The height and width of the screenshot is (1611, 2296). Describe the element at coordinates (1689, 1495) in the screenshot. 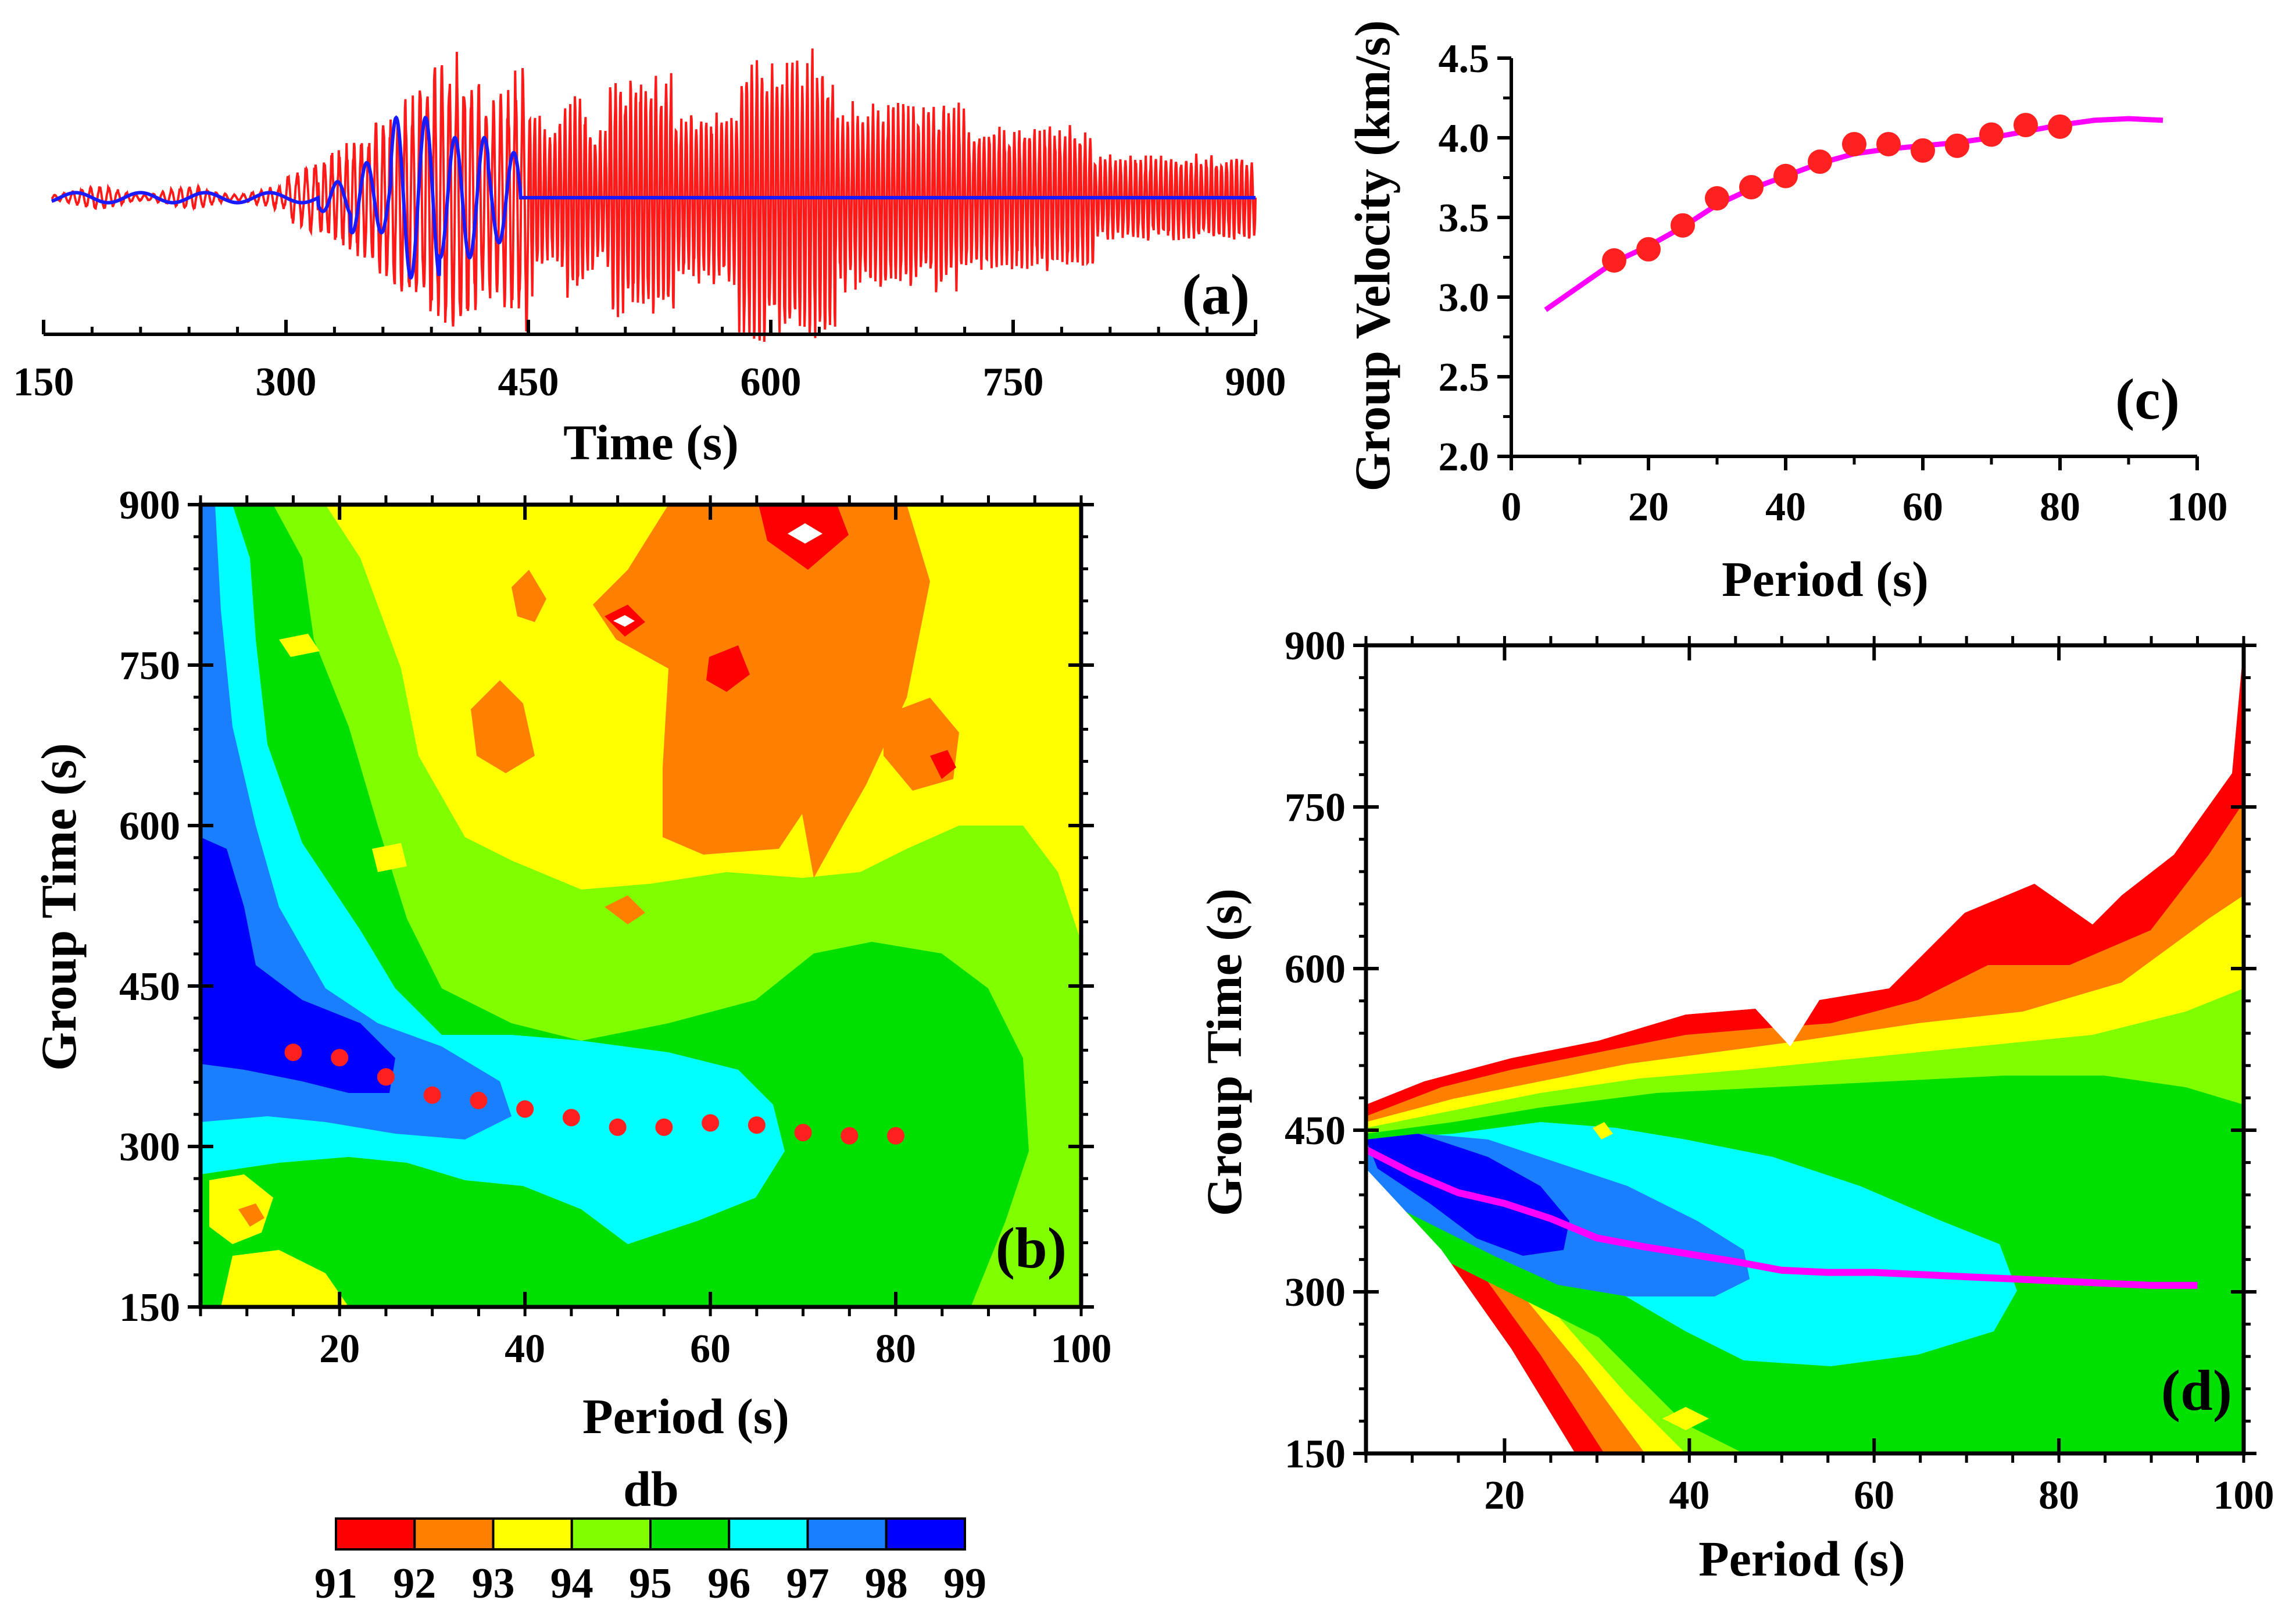

I see `panel-d-x-tick-label: 40` at that location.